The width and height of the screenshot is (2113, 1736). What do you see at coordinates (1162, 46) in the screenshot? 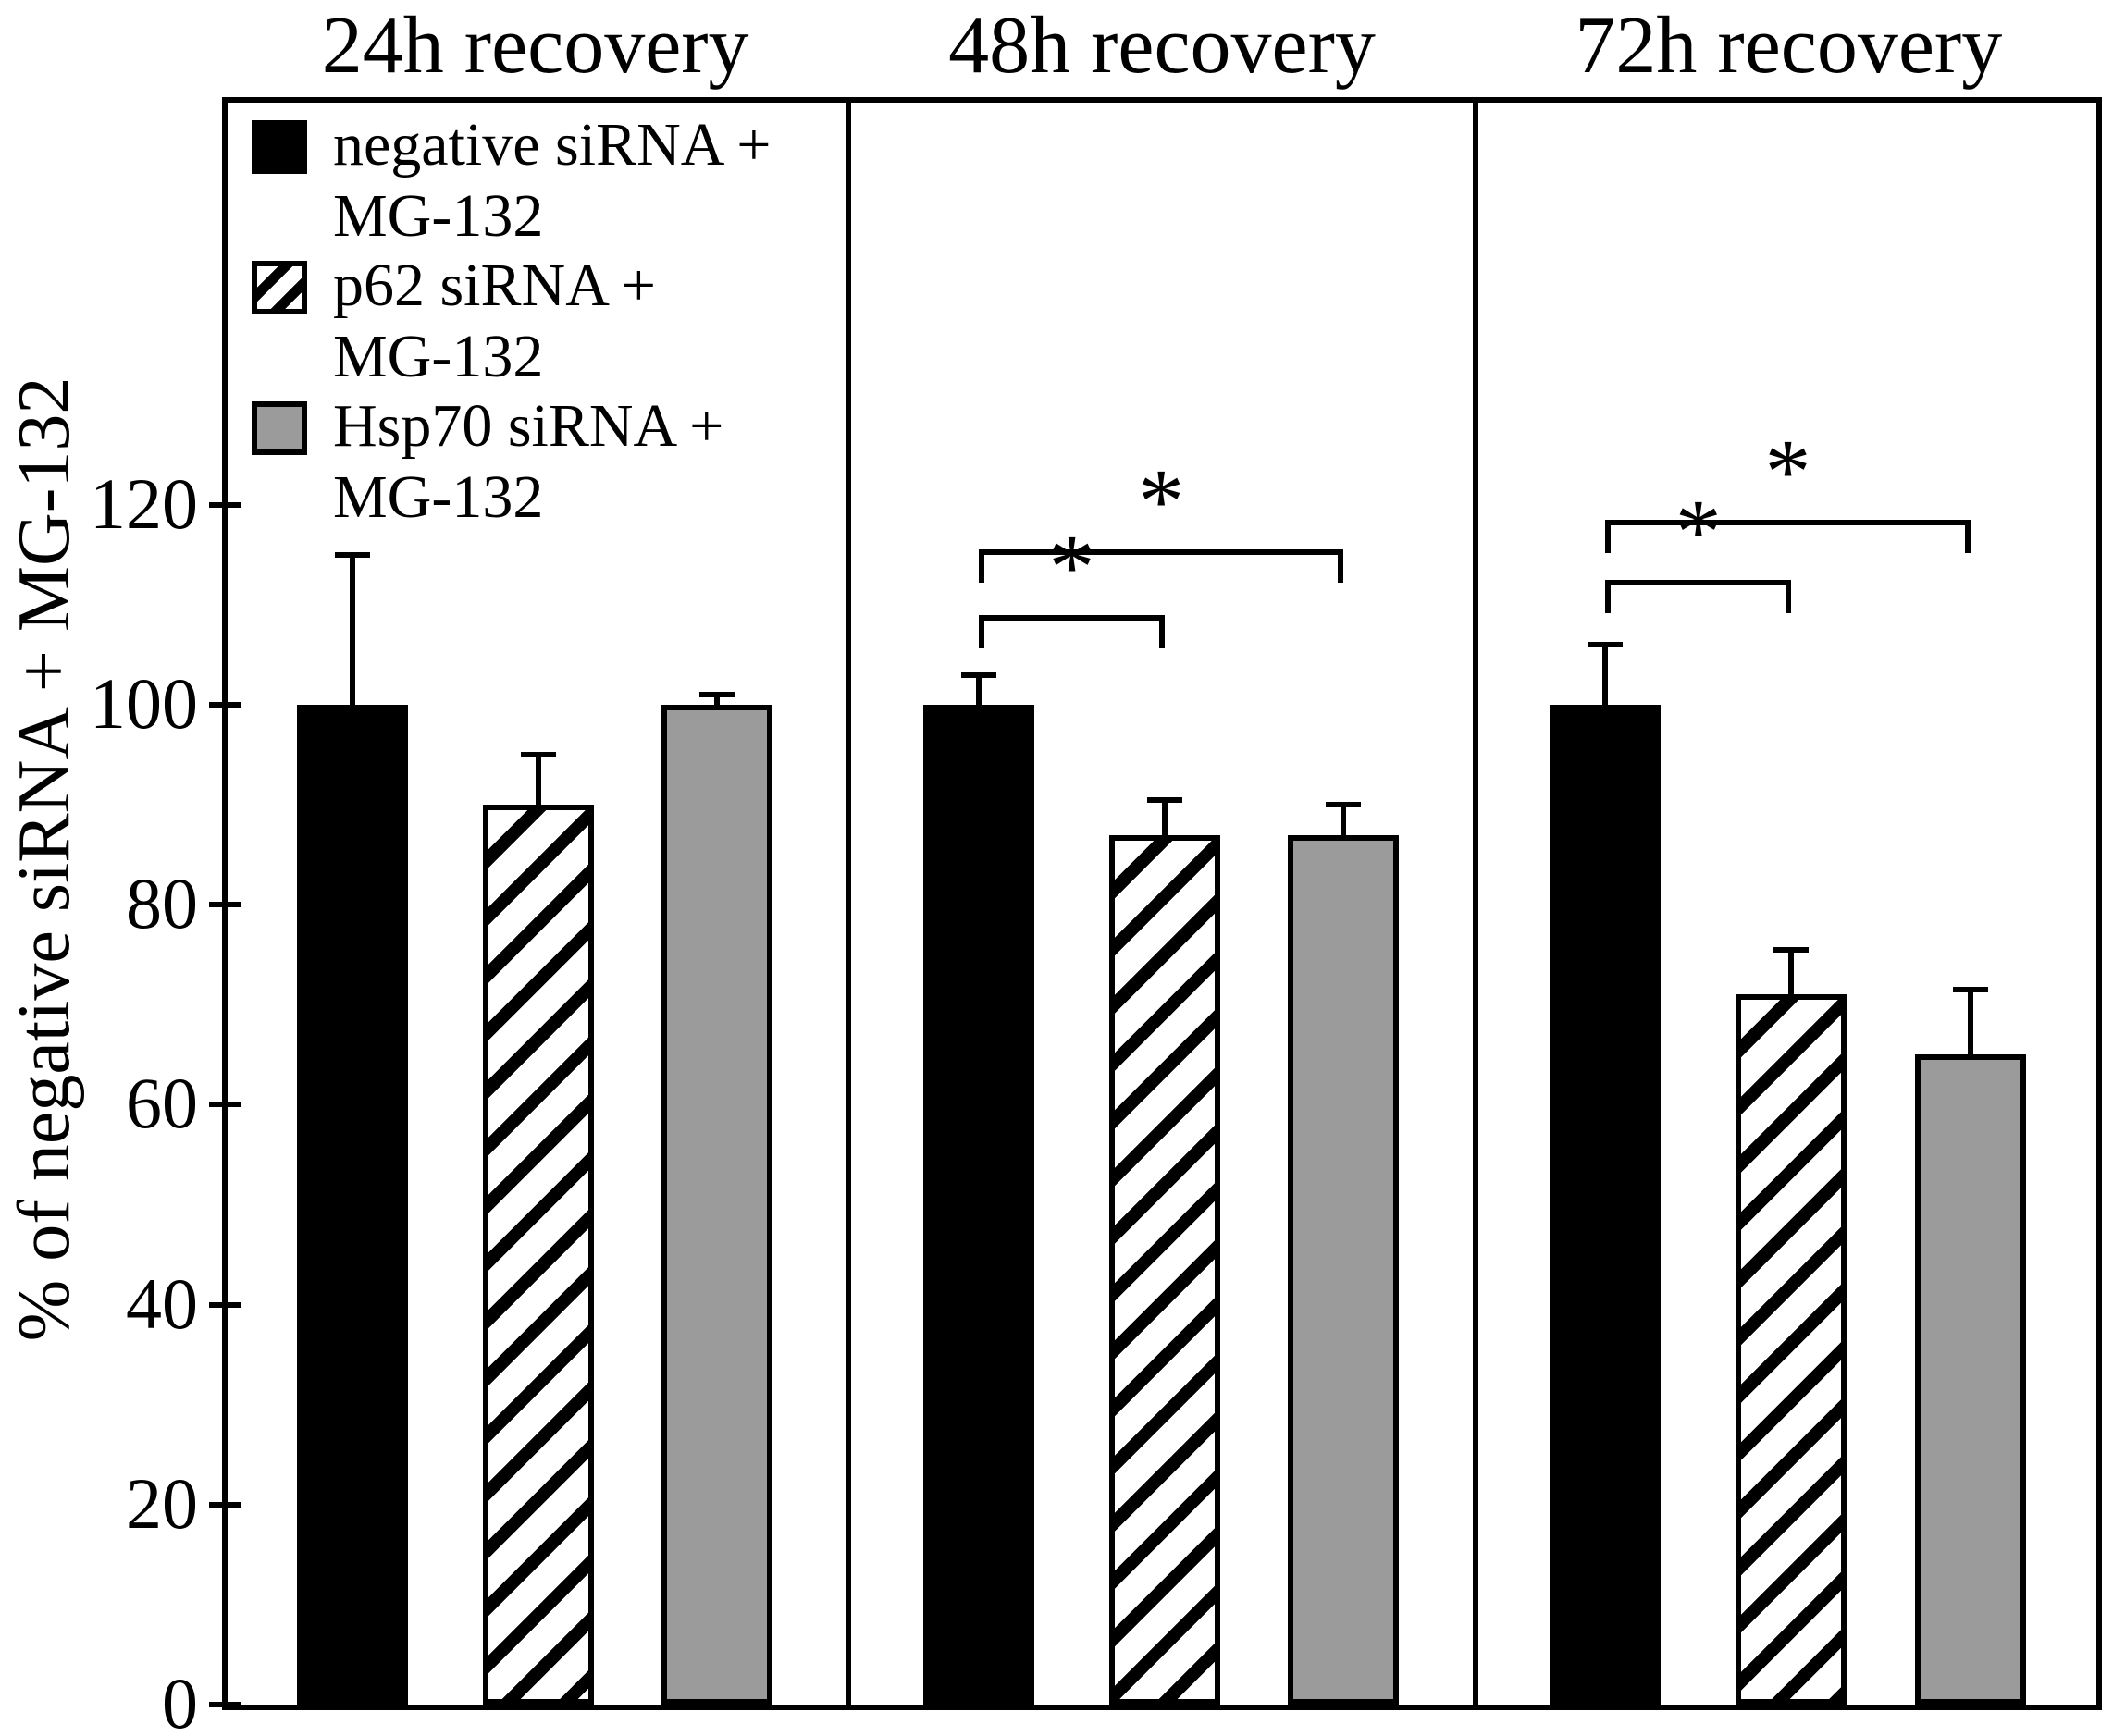
I see `panel-title: 48h recovery` at bounding box center [1162, 46].